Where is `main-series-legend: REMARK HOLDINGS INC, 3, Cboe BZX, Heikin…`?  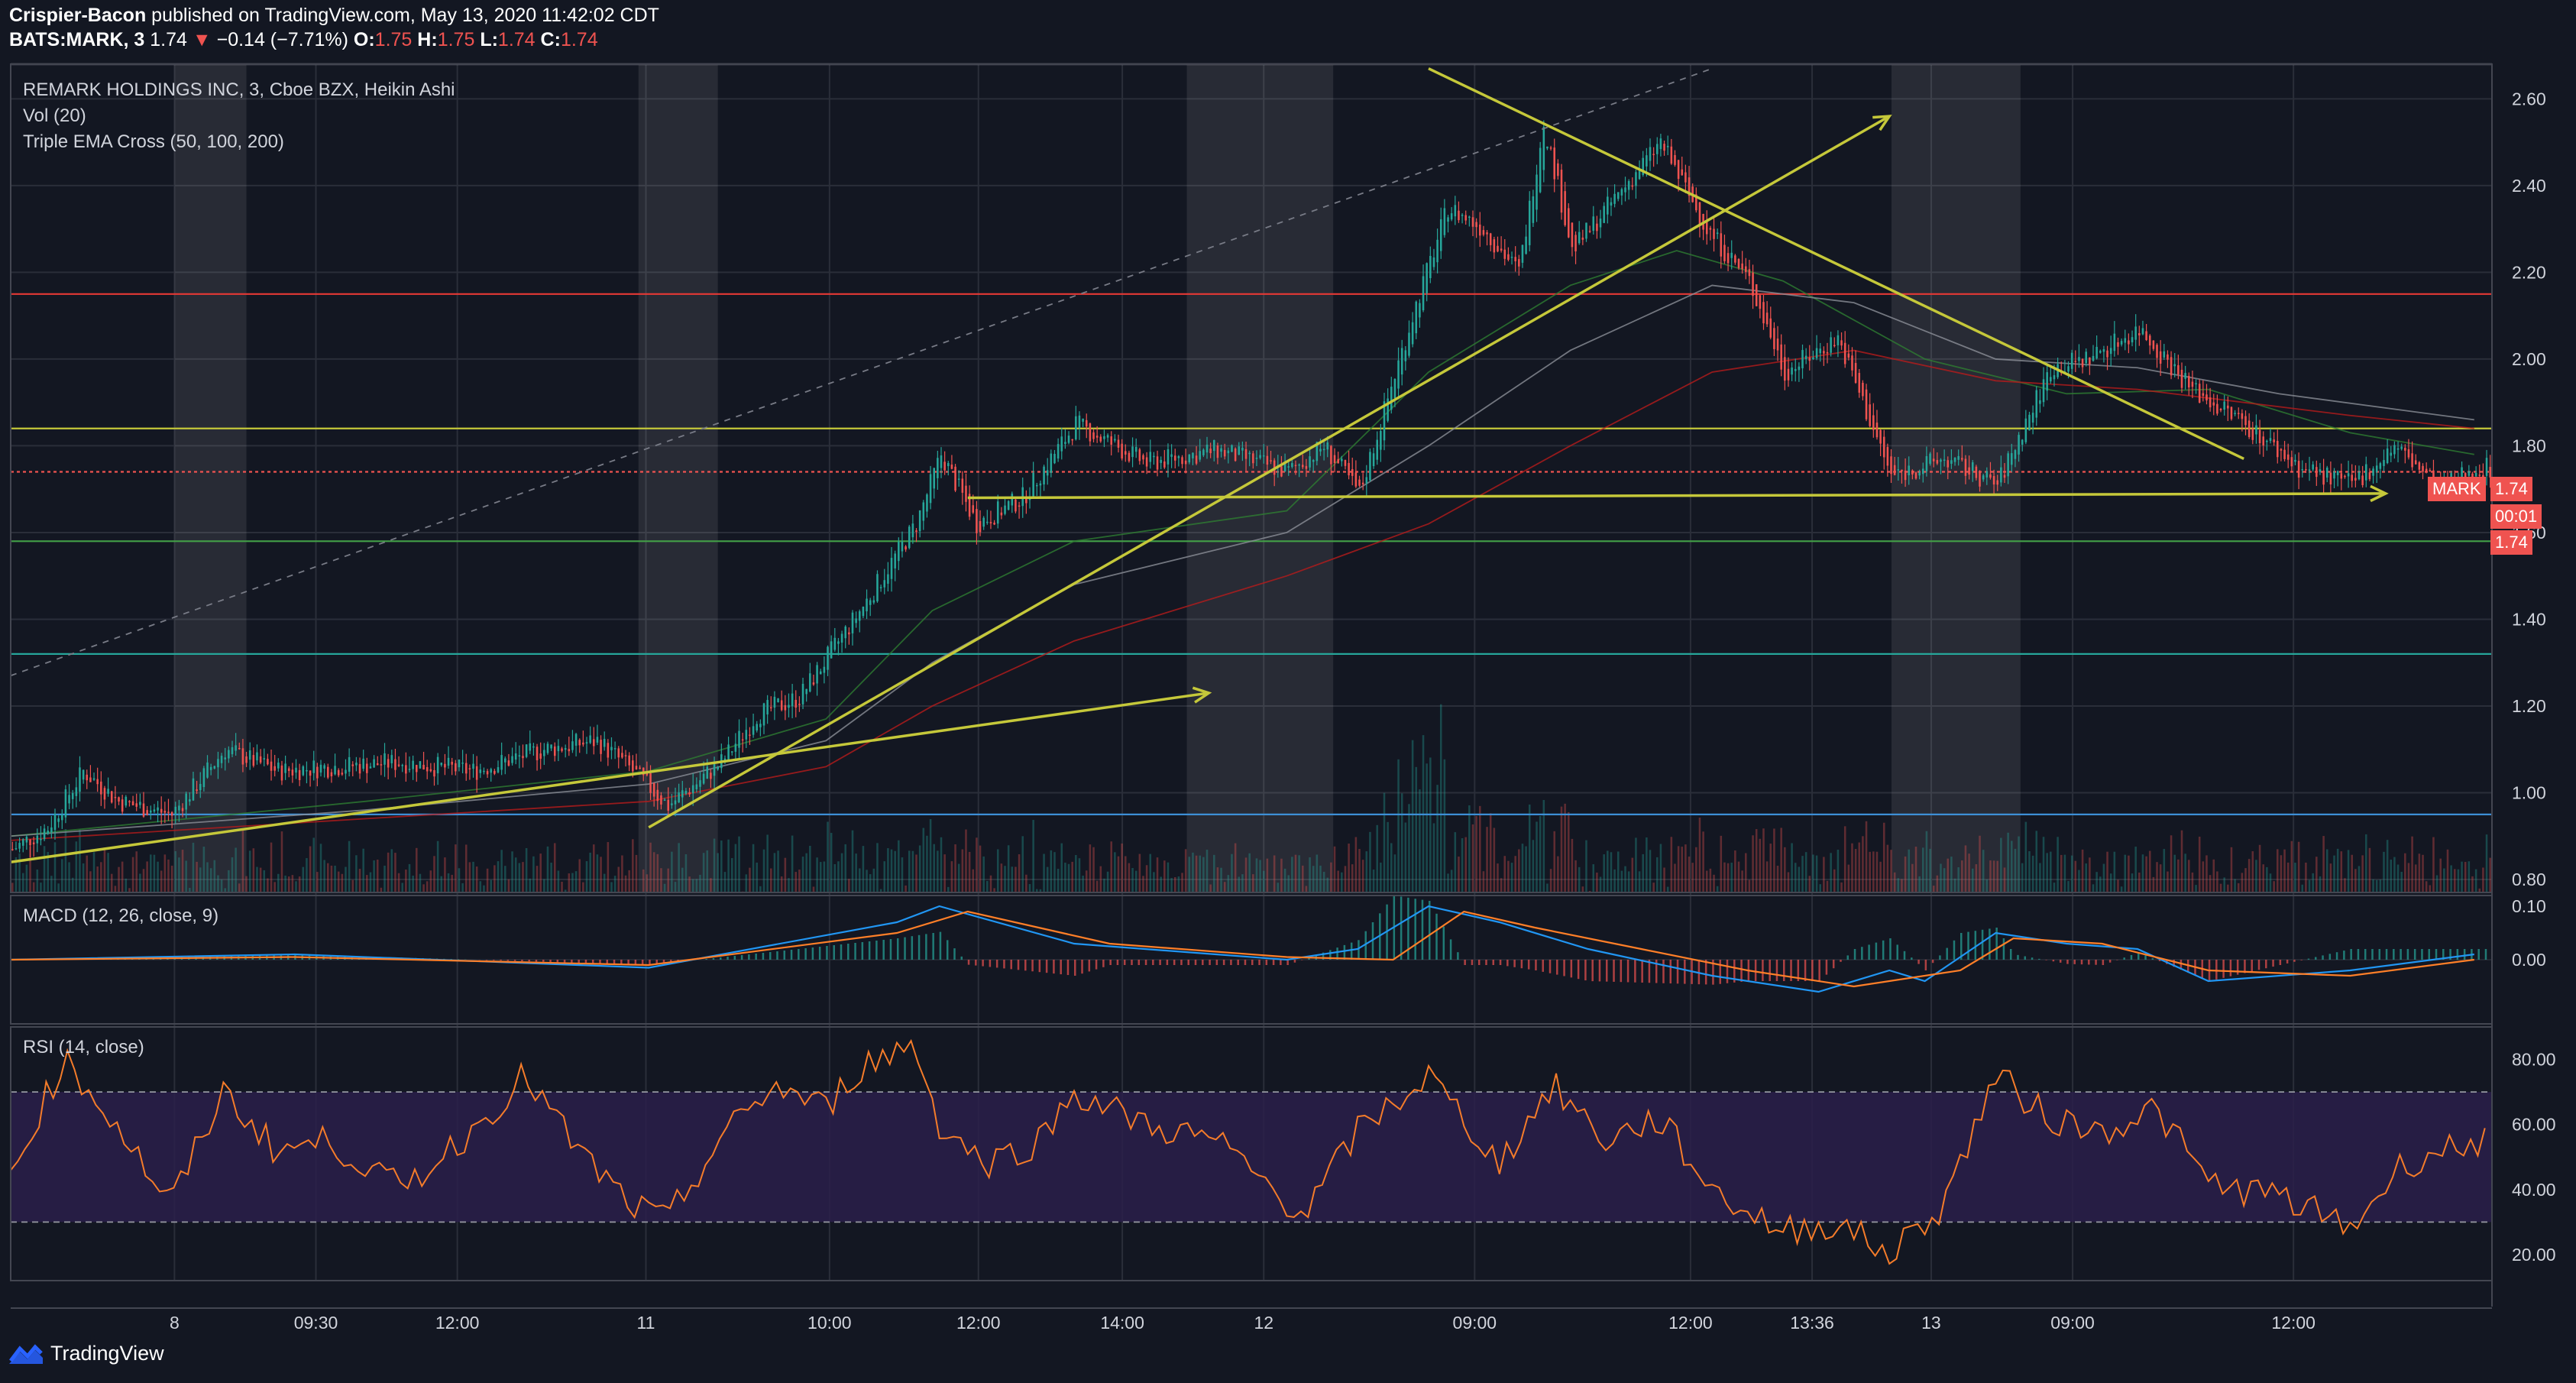
main-series-legend: REMARK HOLDINGS INC, 3, Cboe BZX, Heikin… is located at coordinates (239, 89).